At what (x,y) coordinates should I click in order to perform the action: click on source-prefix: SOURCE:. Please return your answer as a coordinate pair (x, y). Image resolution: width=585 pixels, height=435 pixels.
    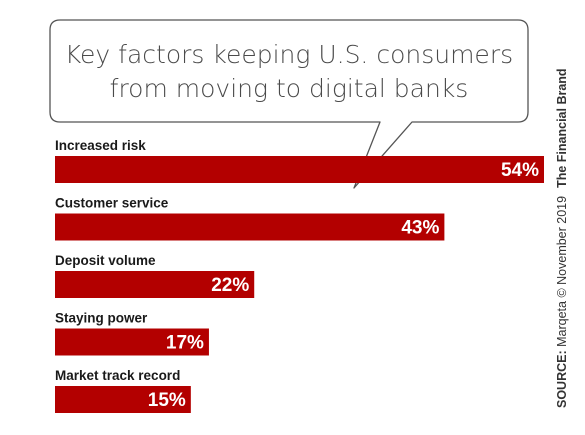
    Looking at the image, I should click on (562, 379).